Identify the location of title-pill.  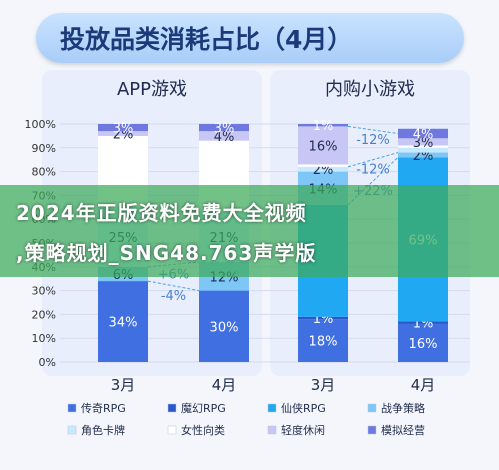
(250, 38).